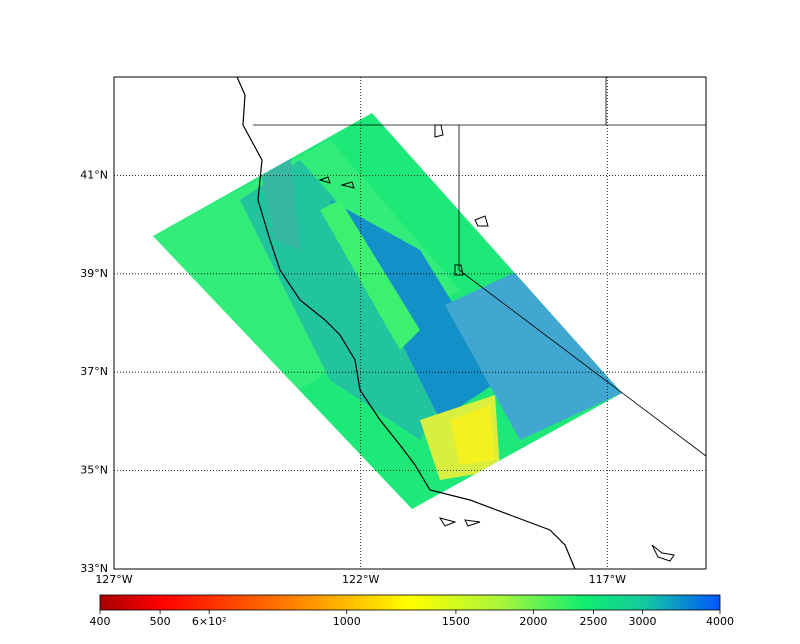 The width and height of the screenshot is (800, 644). Describe the element at coordinates (94, 174) in the screenshot. I see `y-tick-label: 41°N` at that location.